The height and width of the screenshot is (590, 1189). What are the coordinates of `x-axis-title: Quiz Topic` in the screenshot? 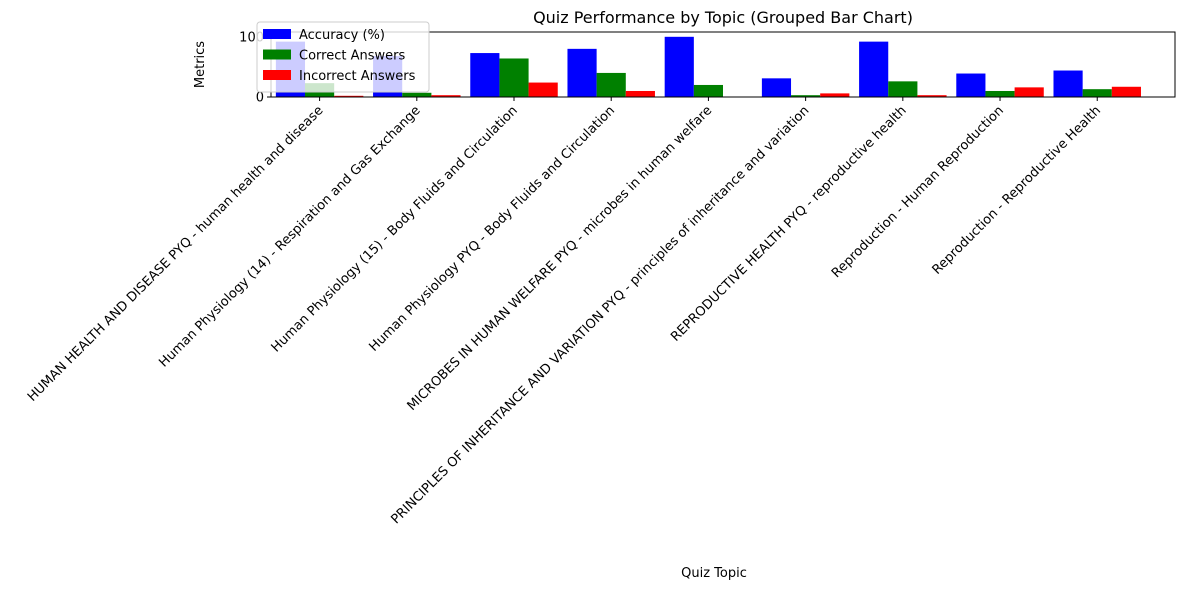 It's located at (714, 573).